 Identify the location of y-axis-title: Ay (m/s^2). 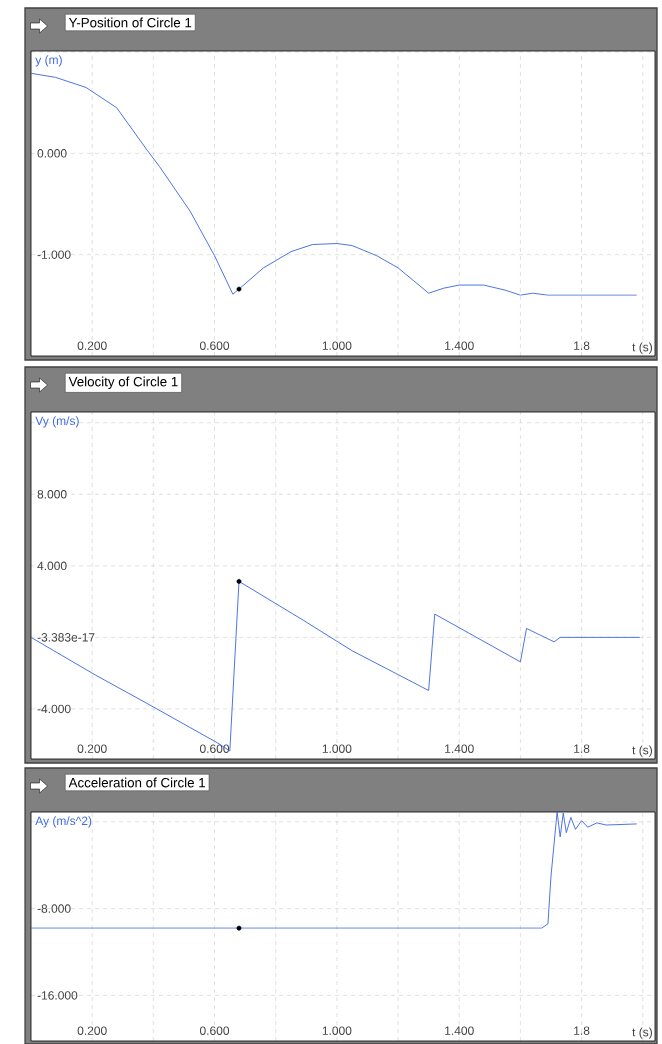
(63, 822).